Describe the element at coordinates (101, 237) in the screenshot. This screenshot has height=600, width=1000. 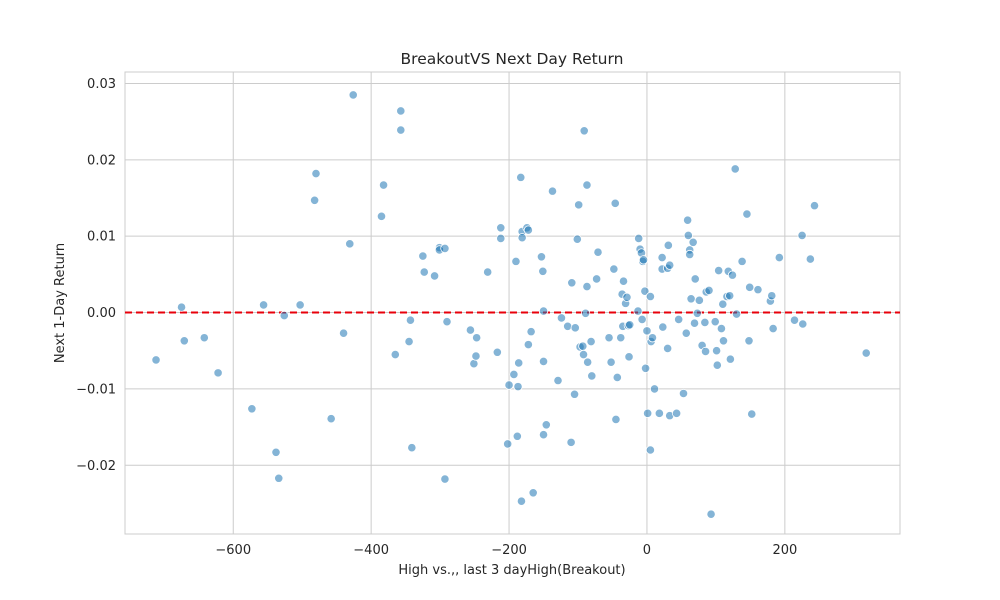
I see `y-tick-label: 0.01` at that location.